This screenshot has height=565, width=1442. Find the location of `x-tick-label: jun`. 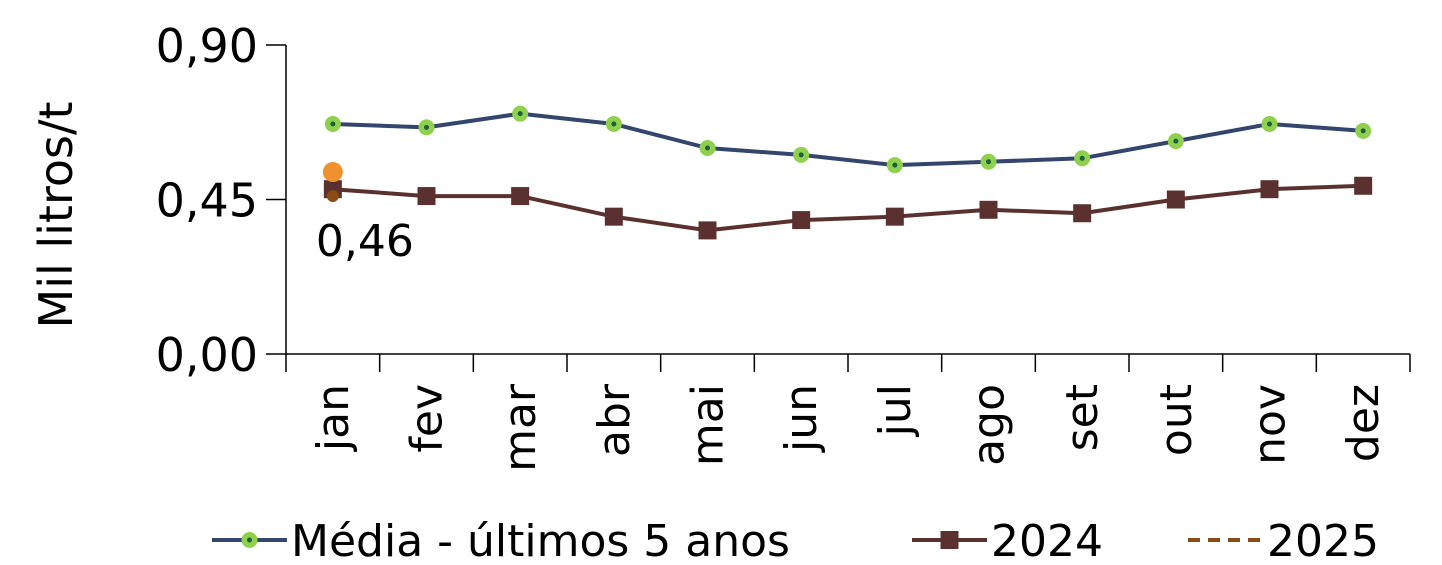

x-tick-label: jun is located at coordinates (801, 418).